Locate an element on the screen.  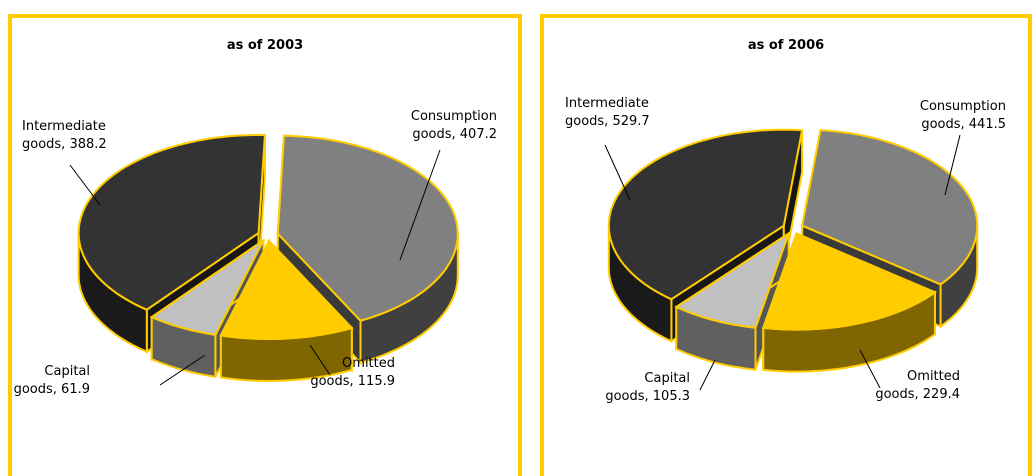
chart-title: as of 2003 is located at coordinates (265, 45).